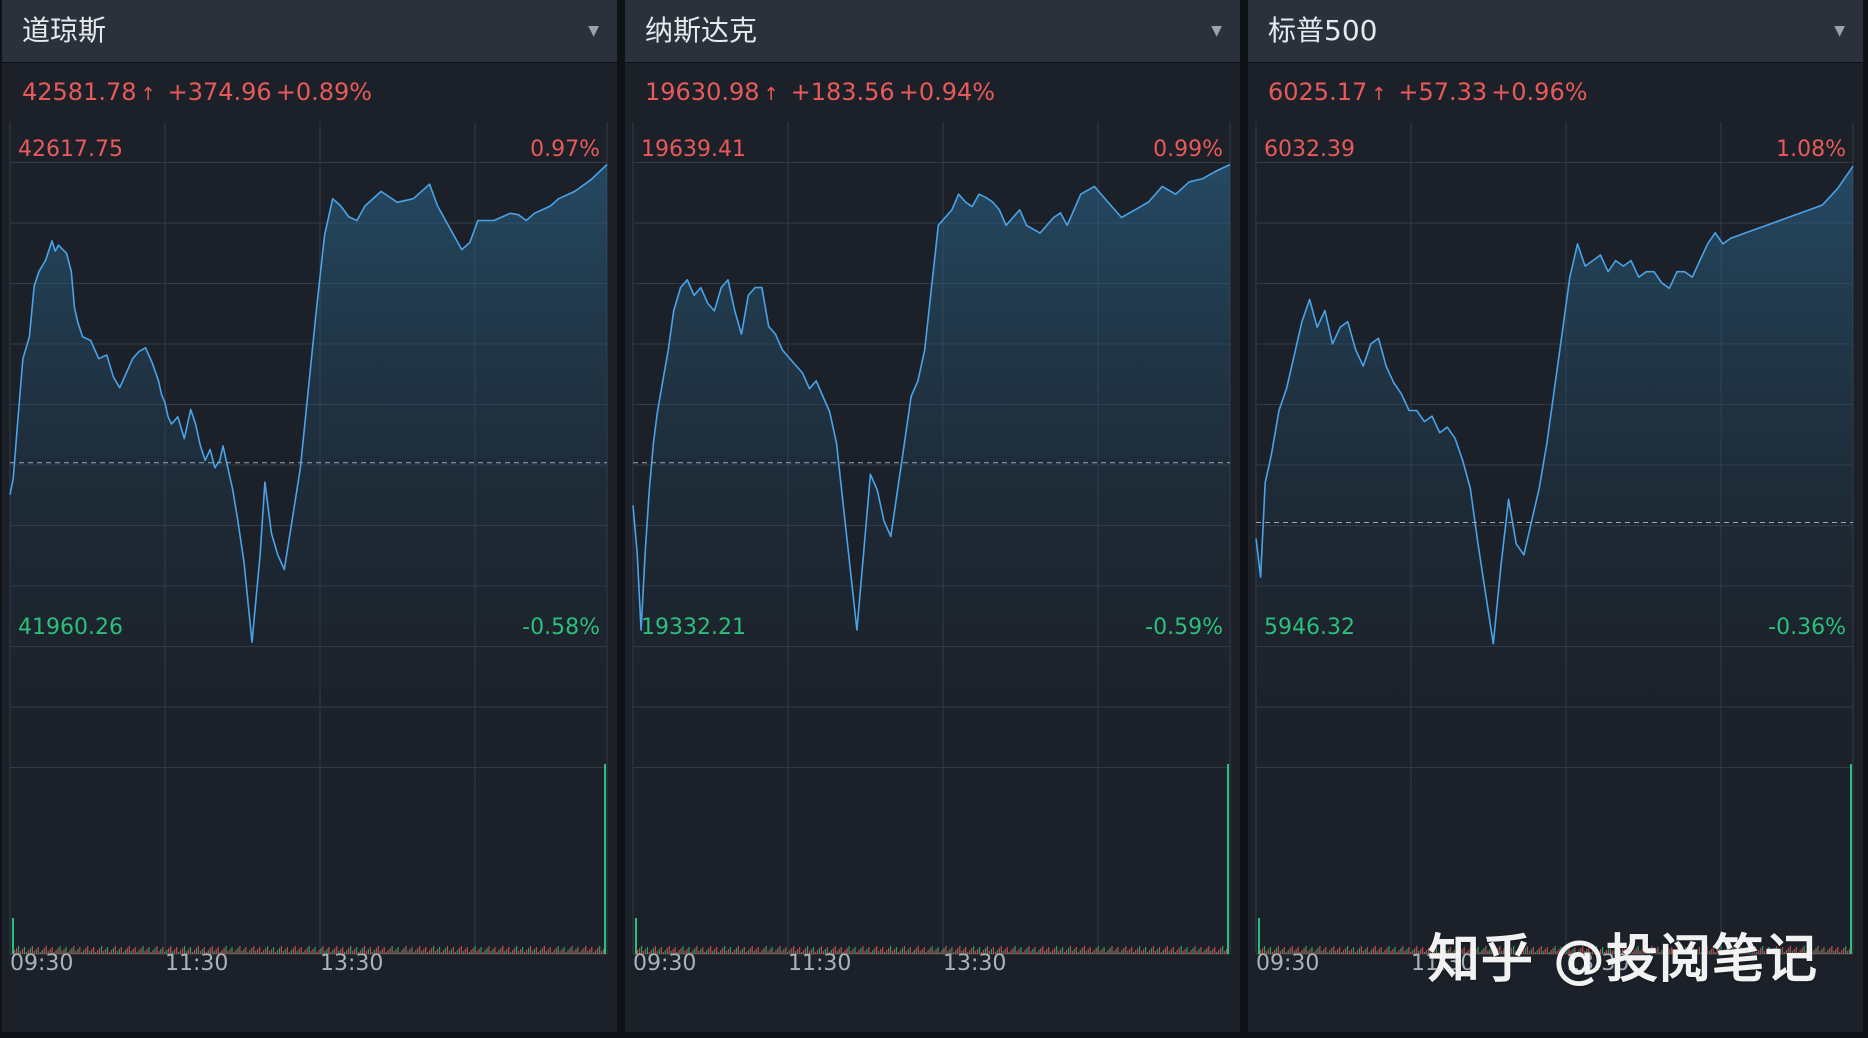  What do you see at coordinates (842, 92) in the screenshot?
I see `change-value: +183.56` at bounding box center [842, 92].